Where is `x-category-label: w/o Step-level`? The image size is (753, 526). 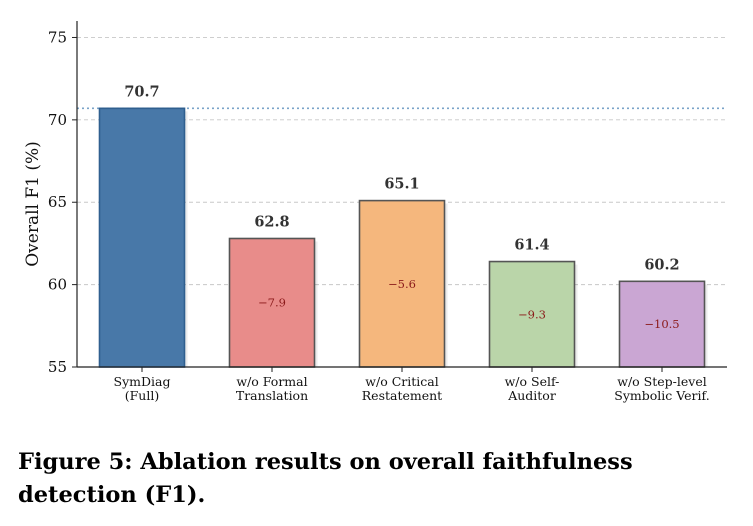
x-category-label: w/o Step-level is located at coordinates (661, 381).